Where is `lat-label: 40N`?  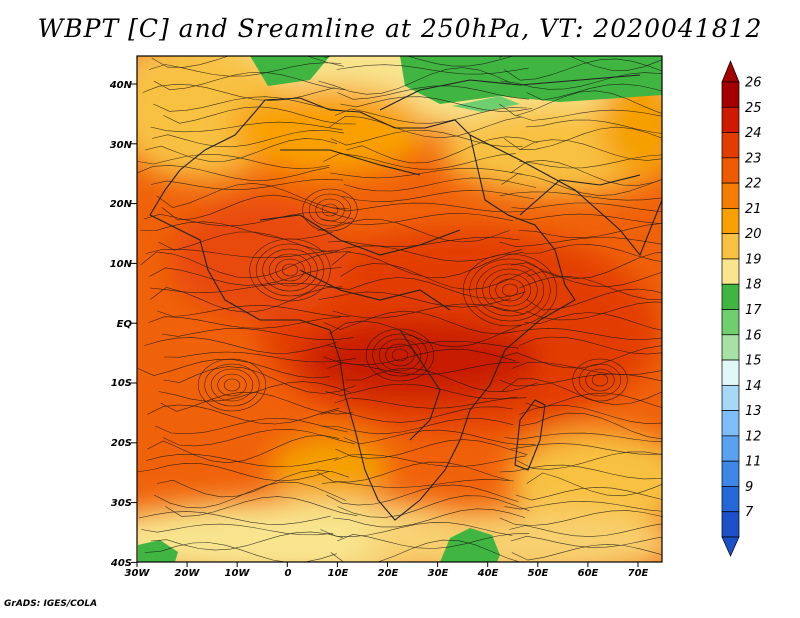
lat-label: 40N is located at coordinates (121, 85).